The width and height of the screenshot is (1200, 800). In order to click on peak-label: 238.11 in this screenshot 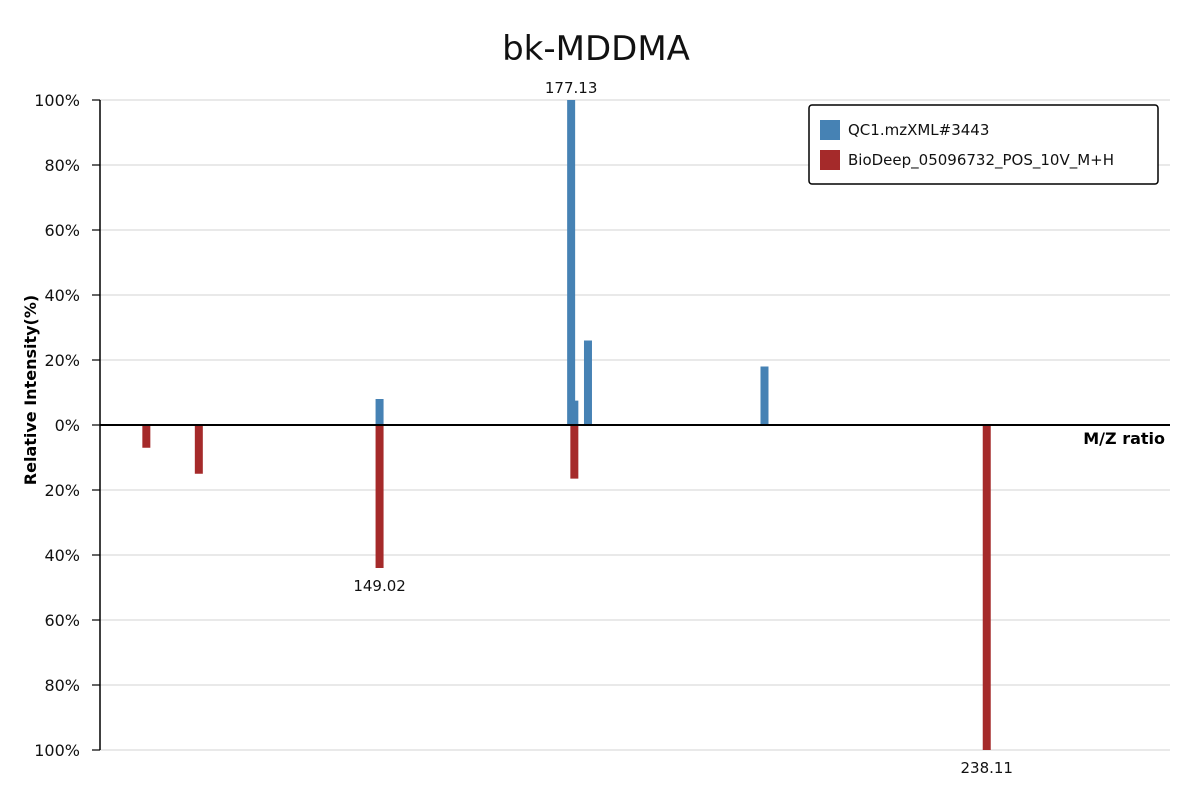, I will do `click(986, 768)`.